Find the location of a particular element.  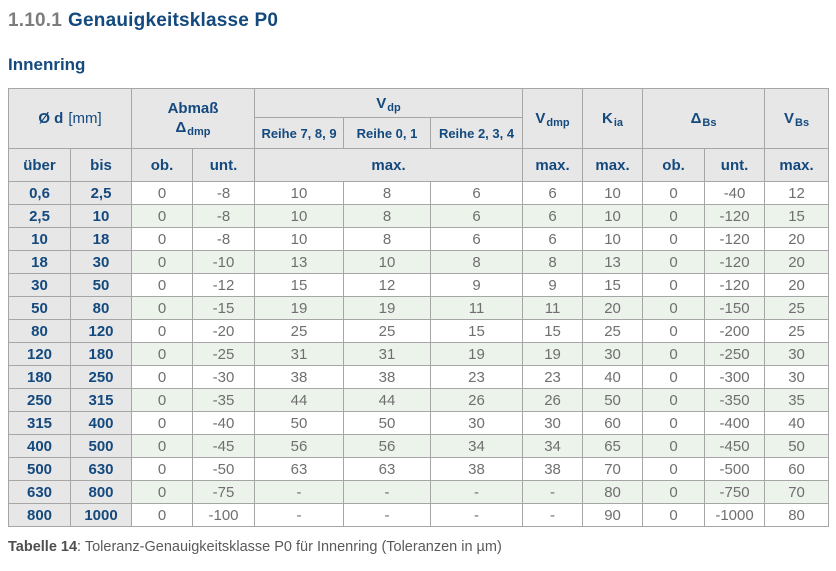

tolerance-value-cell: -150 is located at coordinates (735, 308).